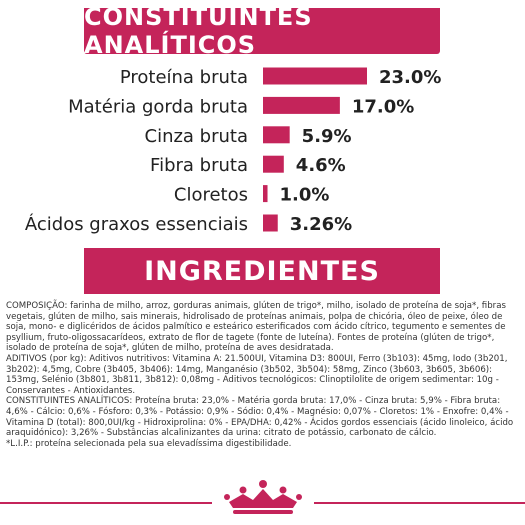 Image resolution: width=525 pixels, height=525 pixels. I want to click on value-label: 1.0%, so click(305, 195).